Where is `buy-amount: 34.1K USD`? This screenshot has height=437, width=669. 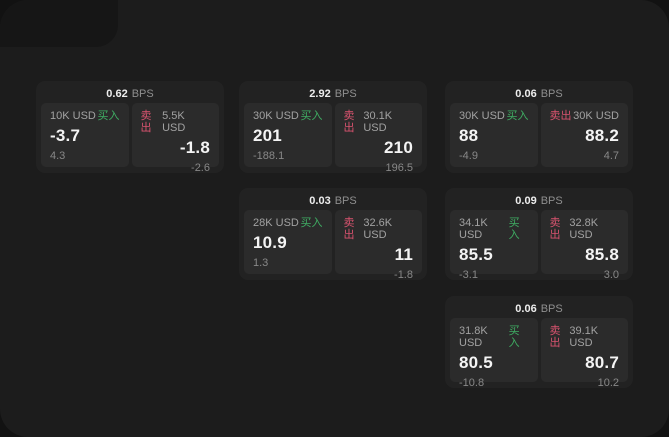 buy-amount: 34.1K USD is located at coordinates (473, 229).